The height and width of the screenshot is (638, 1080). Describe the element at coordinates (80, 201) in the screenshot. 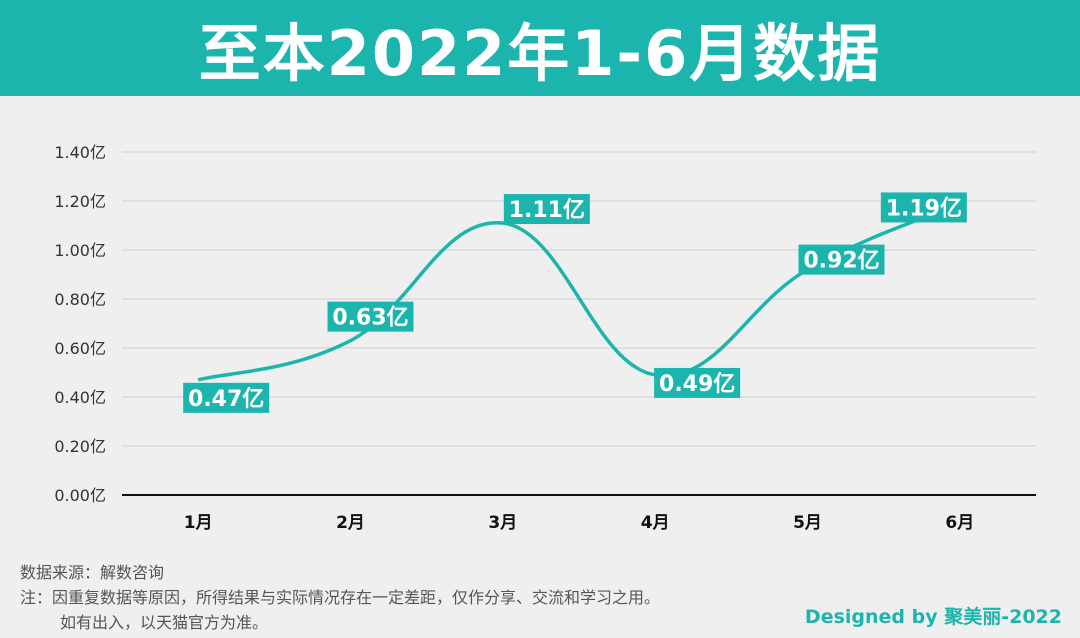

I see `y-tick-label: 1.20亿` at that location.